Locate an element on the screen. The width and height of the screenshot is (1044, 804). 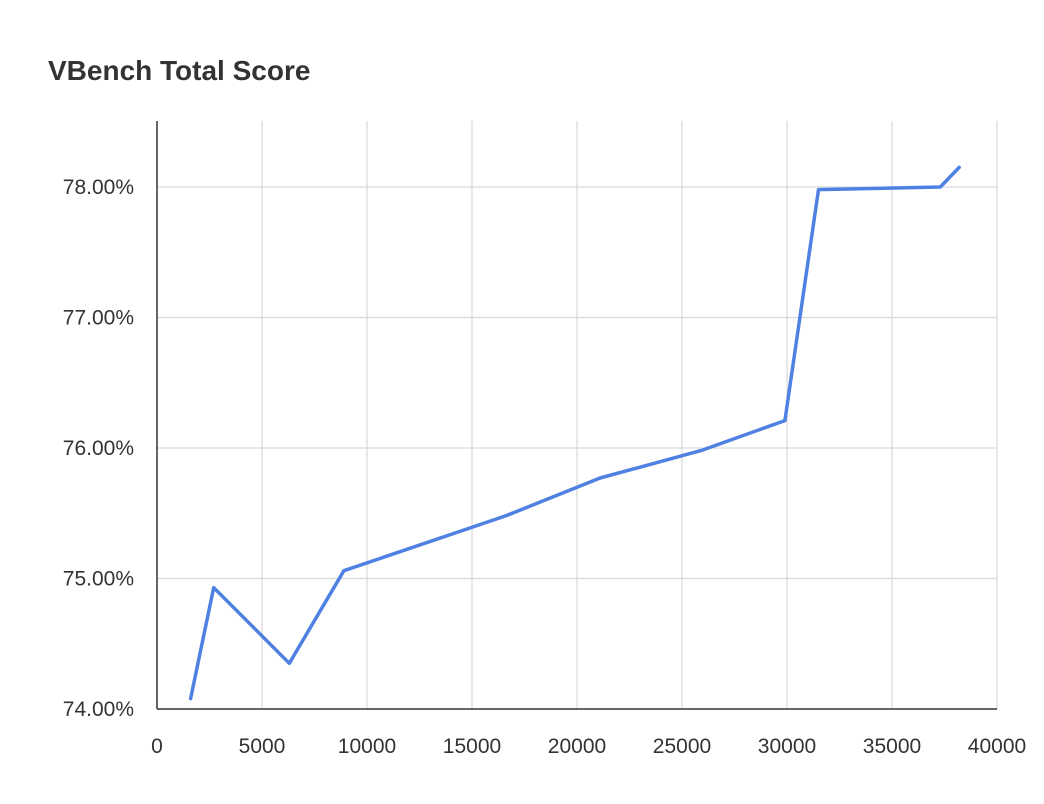
y-tick-label: 76.00% is located at coordinates (98, 448).